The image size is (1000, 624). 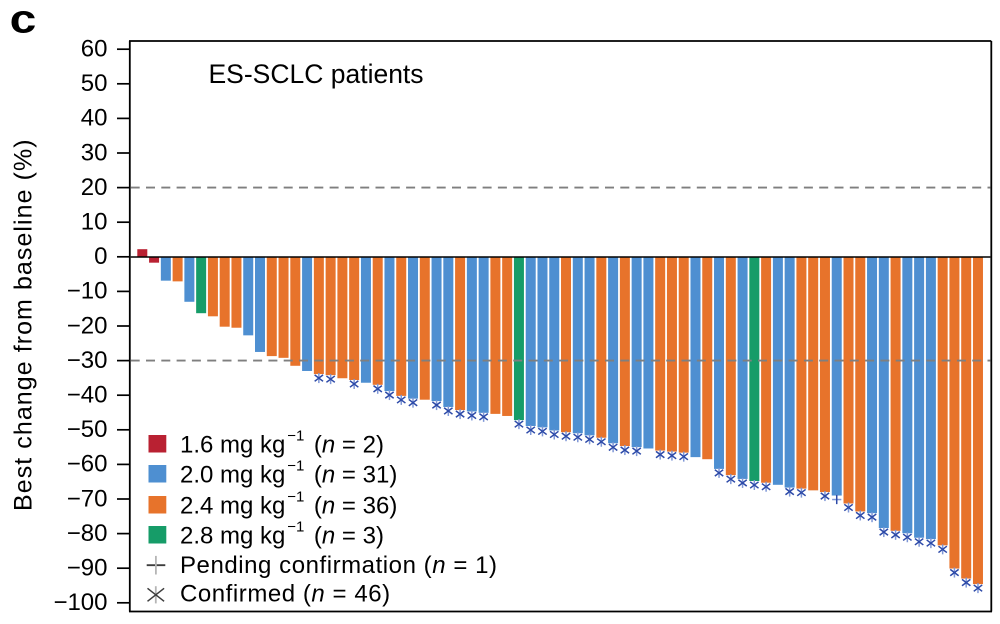 I want to click on svg-text:2.0 mg kg−1 (n = 31): 2.0 mg kg −1 (n = 31), so click(x=288, y=473).